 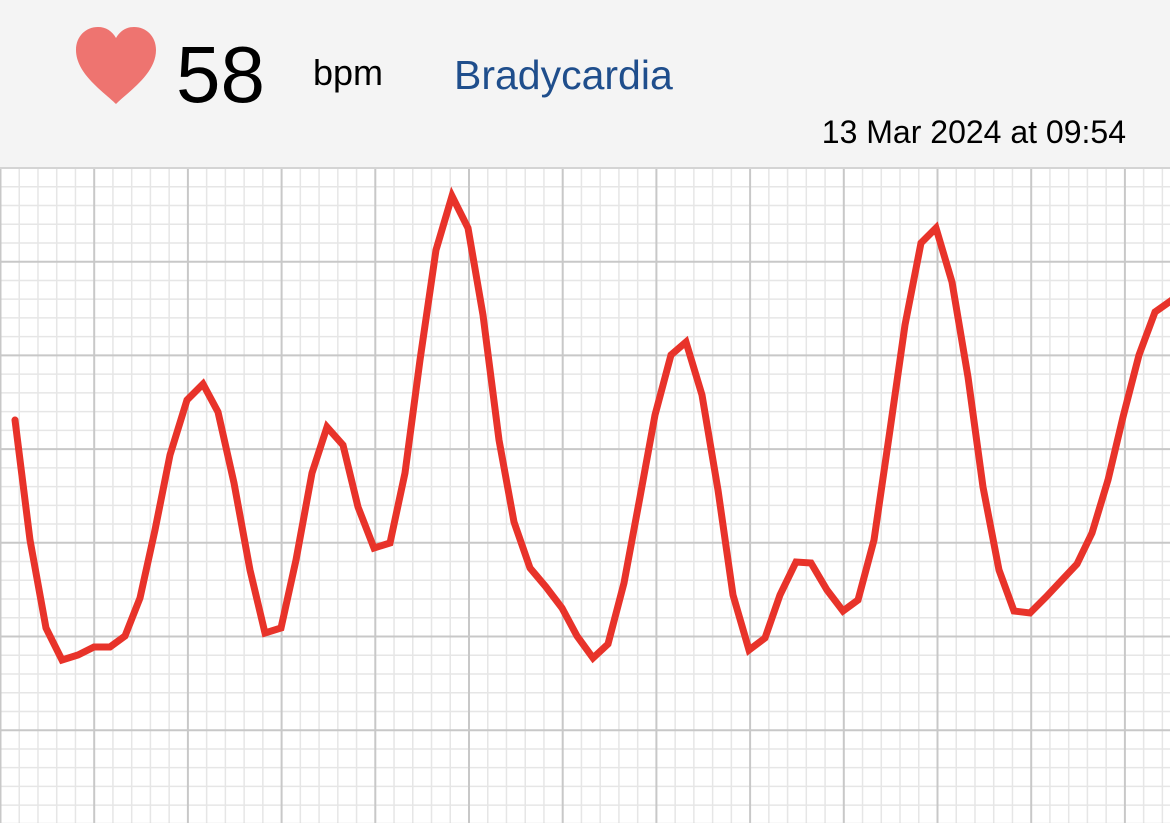 I want to click on heart-rate-value: 58, so click(x=220, y=74).